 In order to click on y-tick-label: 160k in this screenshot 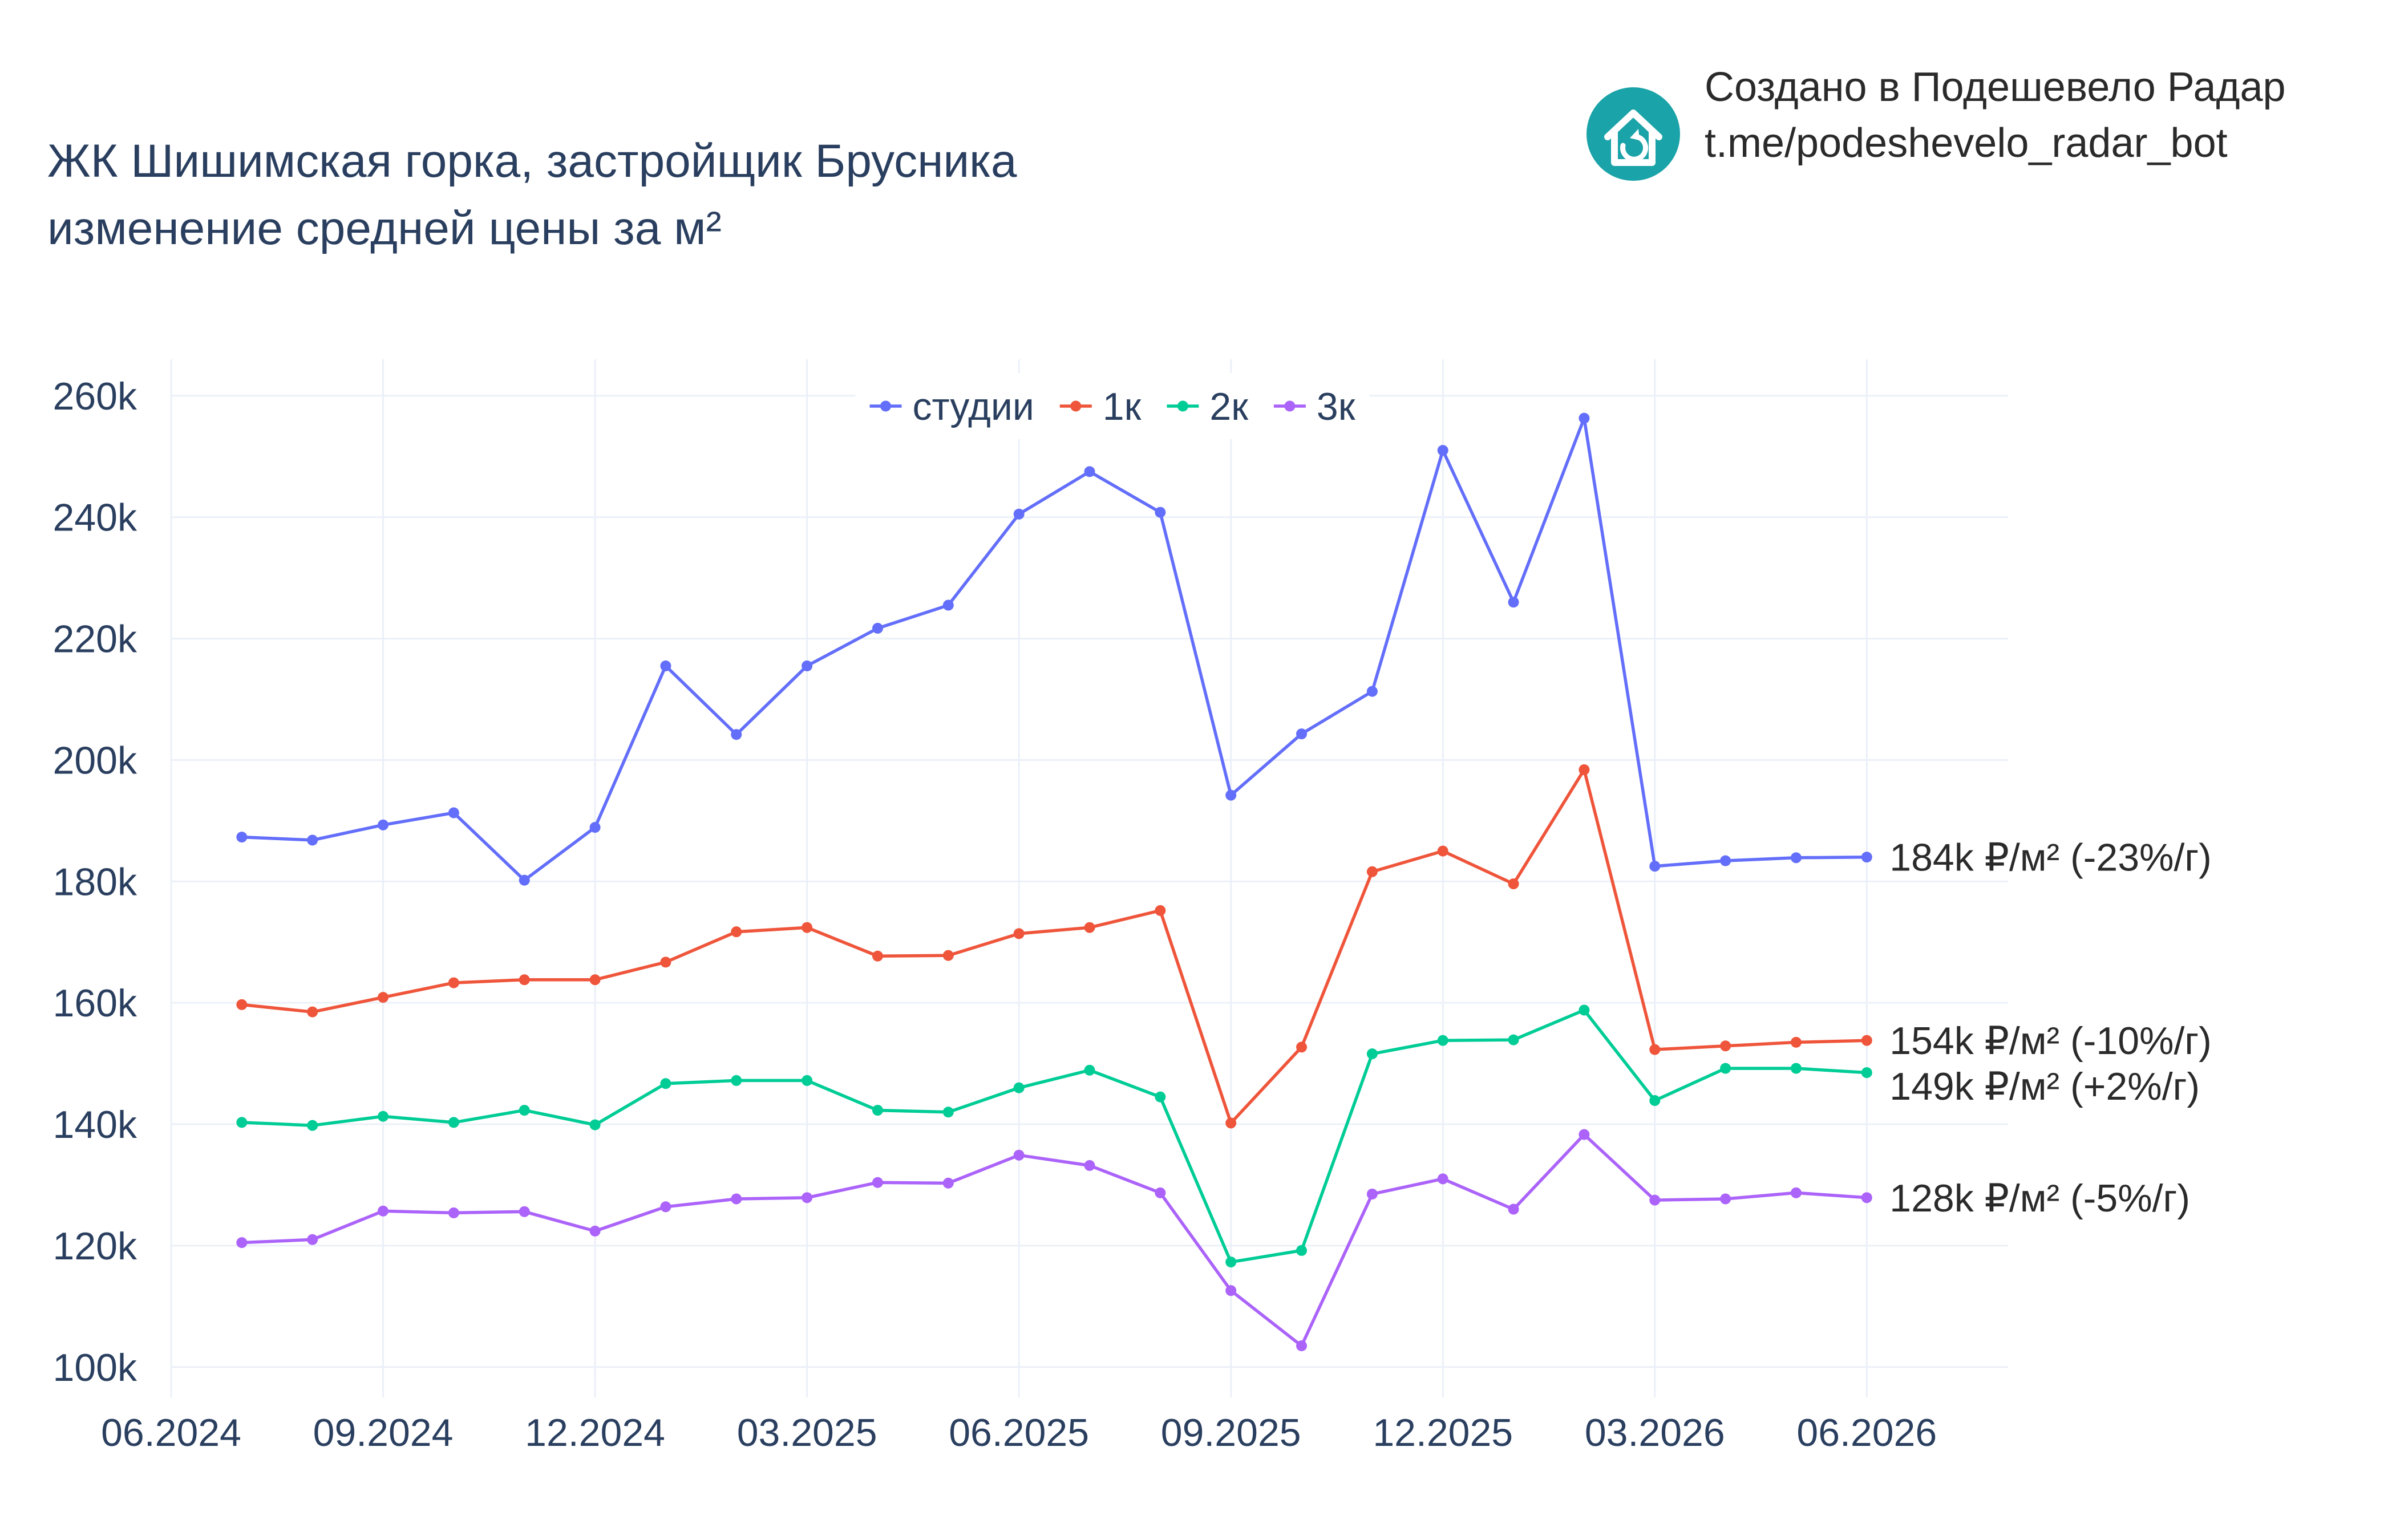, I will do `click(95, 1003)`.